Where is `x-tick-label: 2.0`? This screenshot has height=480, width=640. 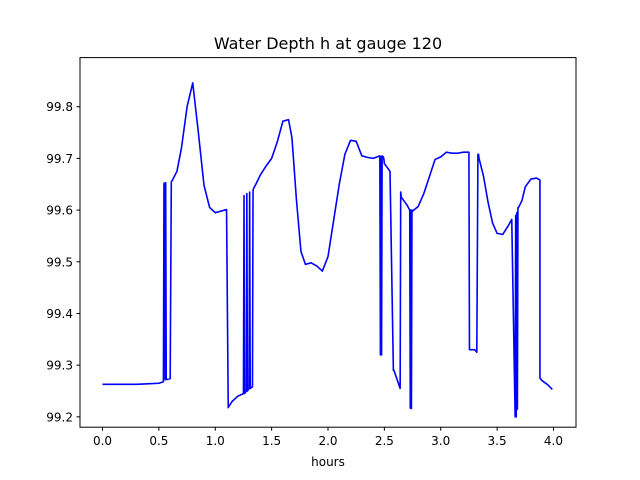
x-tick-label: 2.0 is located at coordinates (327, 441).